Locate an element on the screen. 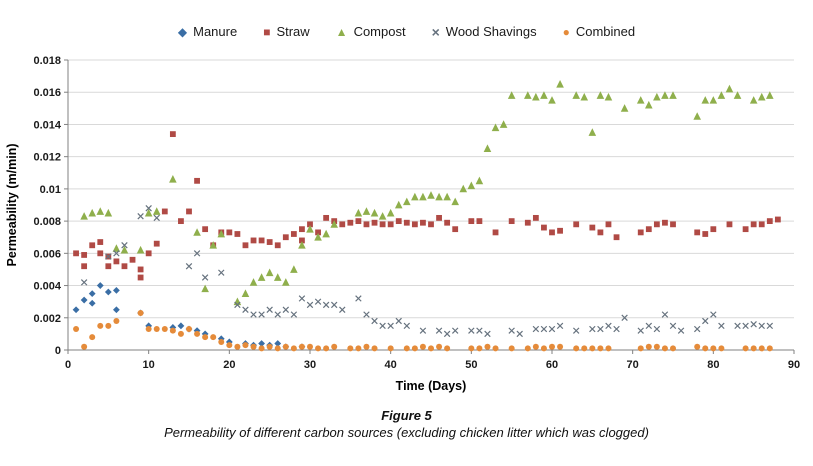 Image resolution: width=813 pixels, height=466 pixels. legend-label: Straw is located at coordinates (293, 31).